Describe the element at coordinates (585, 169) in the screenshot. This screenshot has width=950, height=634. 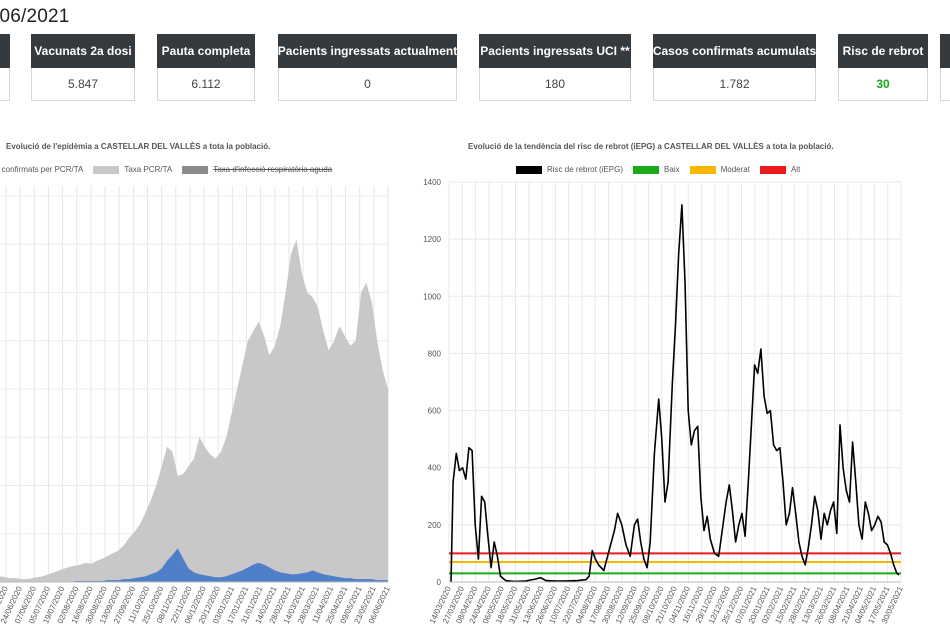
I see `legend-label: Risc de rebrot (iEPG)` at that location.